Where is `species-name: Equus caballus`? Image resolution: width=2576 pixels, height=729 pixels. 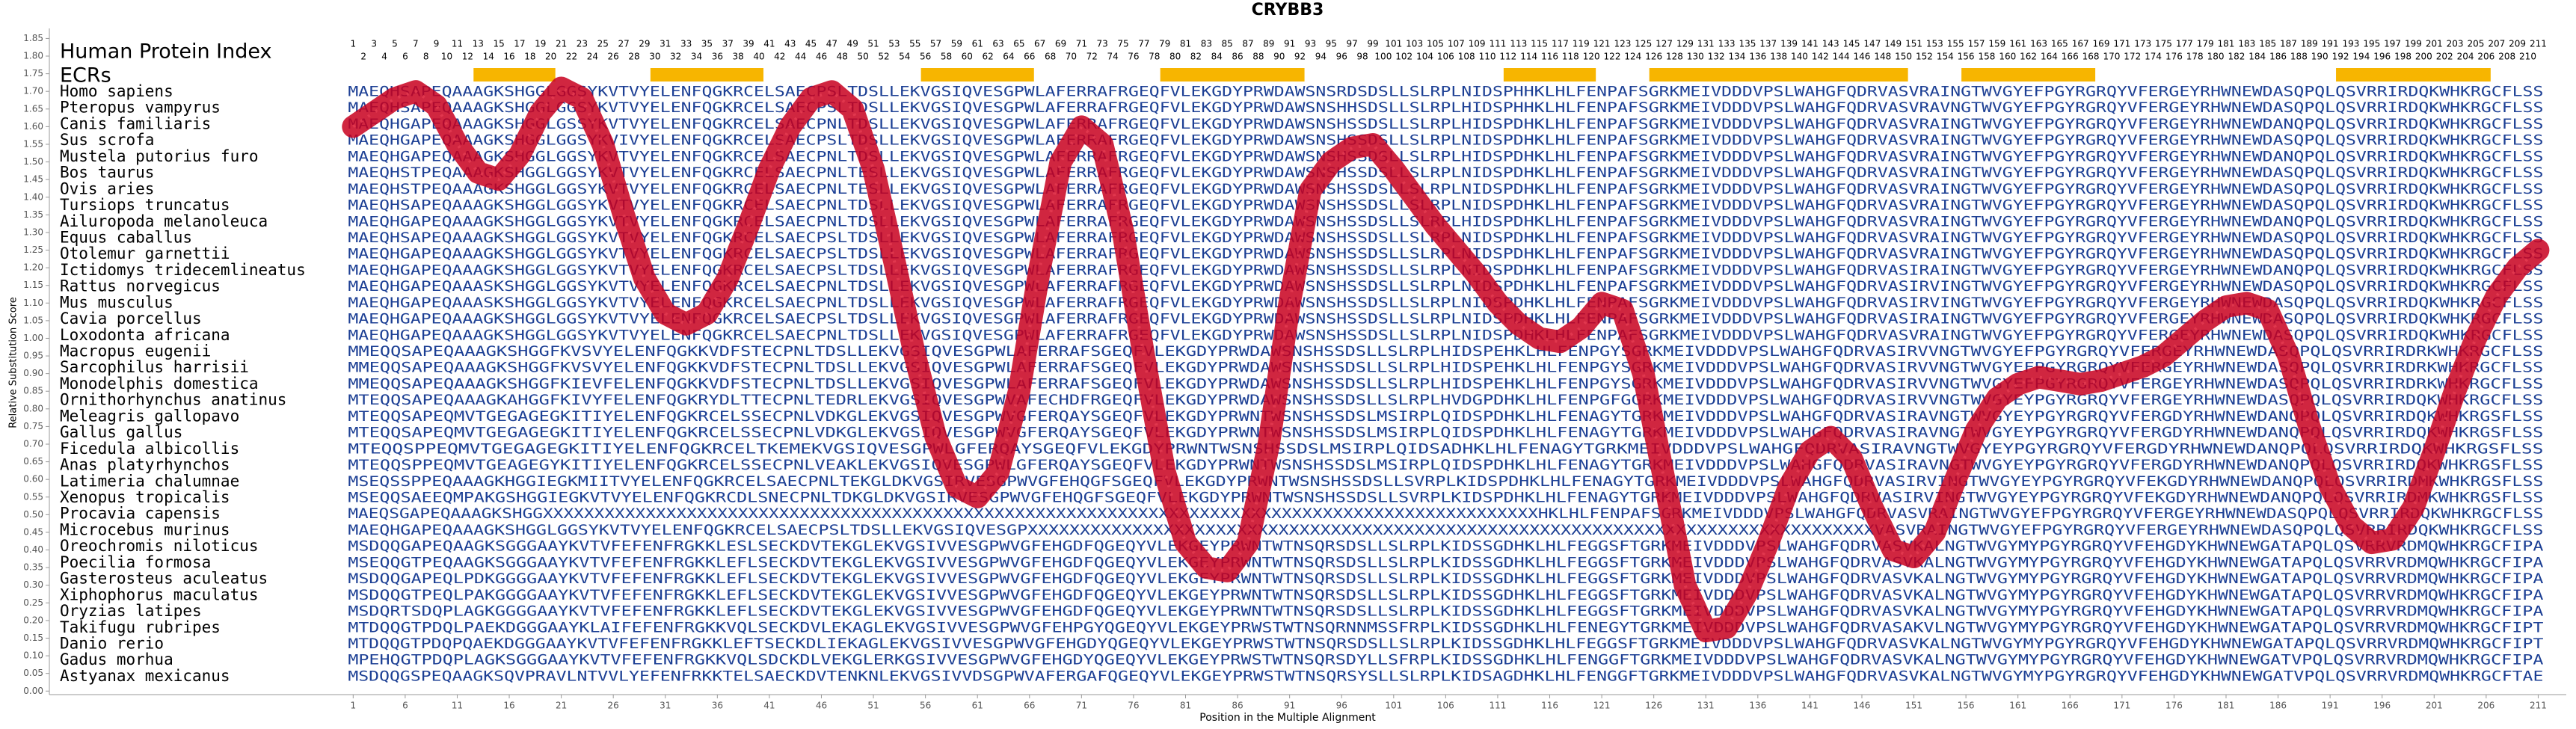 species-name: Equus caballus is located at coordinates (126, 237).